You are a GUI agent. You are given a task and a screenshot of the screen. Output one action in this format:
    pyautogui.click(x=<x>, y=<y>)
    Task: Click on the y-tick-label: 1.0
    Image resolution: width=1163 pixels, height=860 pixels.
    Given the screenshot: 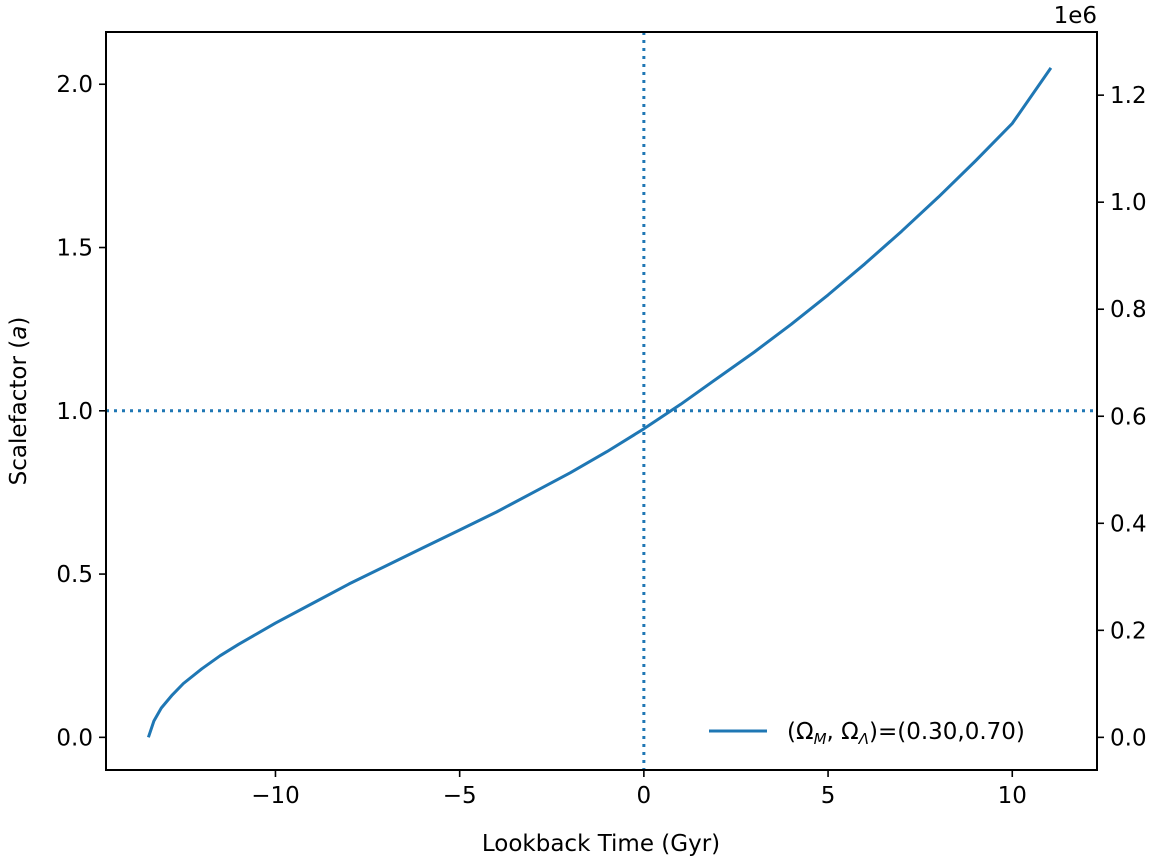 What is the action you would take?
    pyautogui.click(x=74, y=412)
    